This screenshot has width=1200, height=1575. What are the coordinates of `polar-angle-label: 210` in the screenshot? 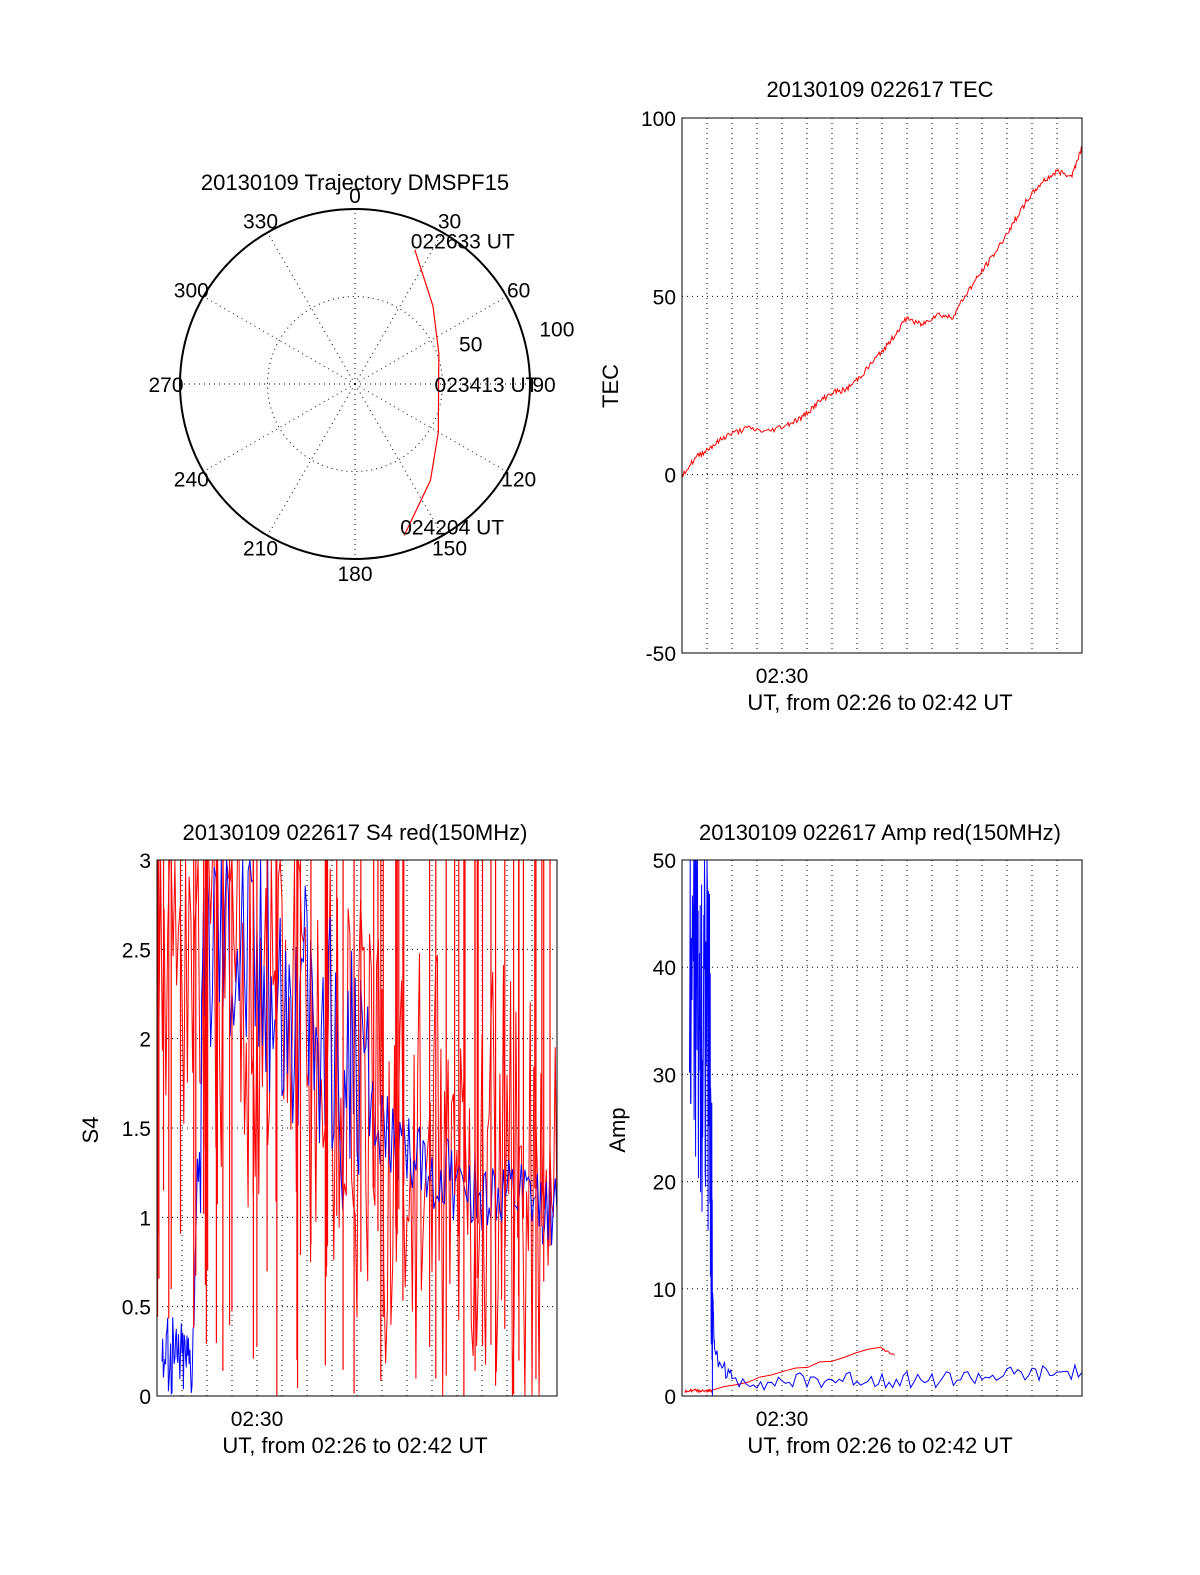 It's located at (260, 549).